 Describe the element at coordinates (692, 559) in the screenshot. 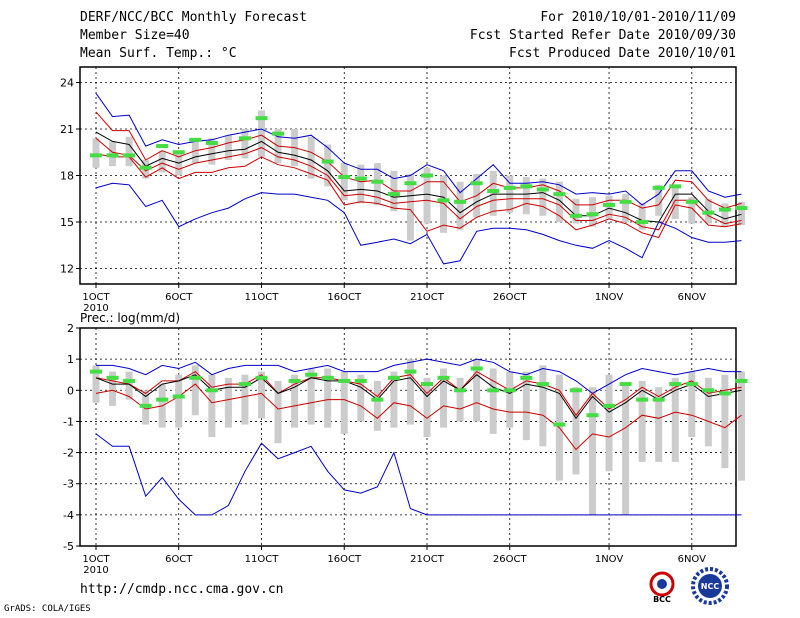

I see `prec-x-tick-label: 6NOV` at that location.